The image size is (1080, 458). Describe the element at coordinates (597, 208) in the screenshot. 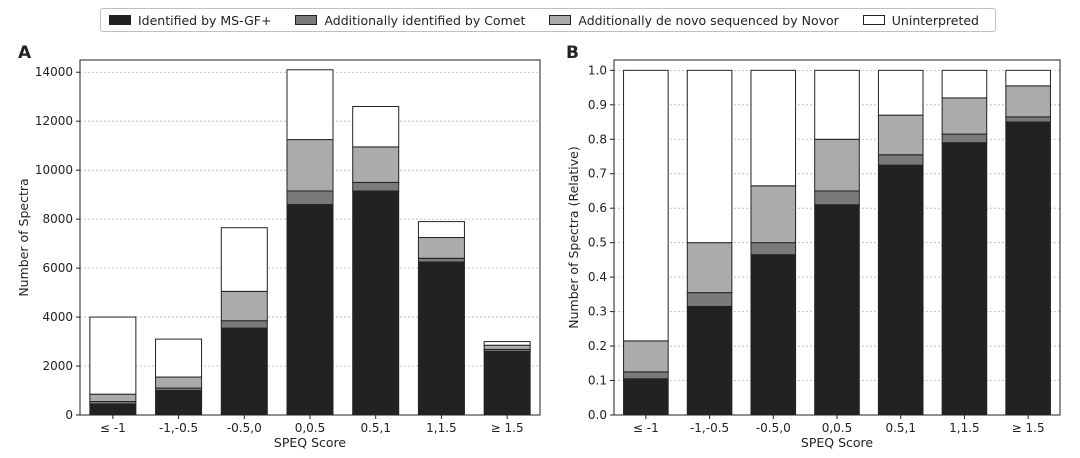

I see `y-tick-label: 0.6` at that location.